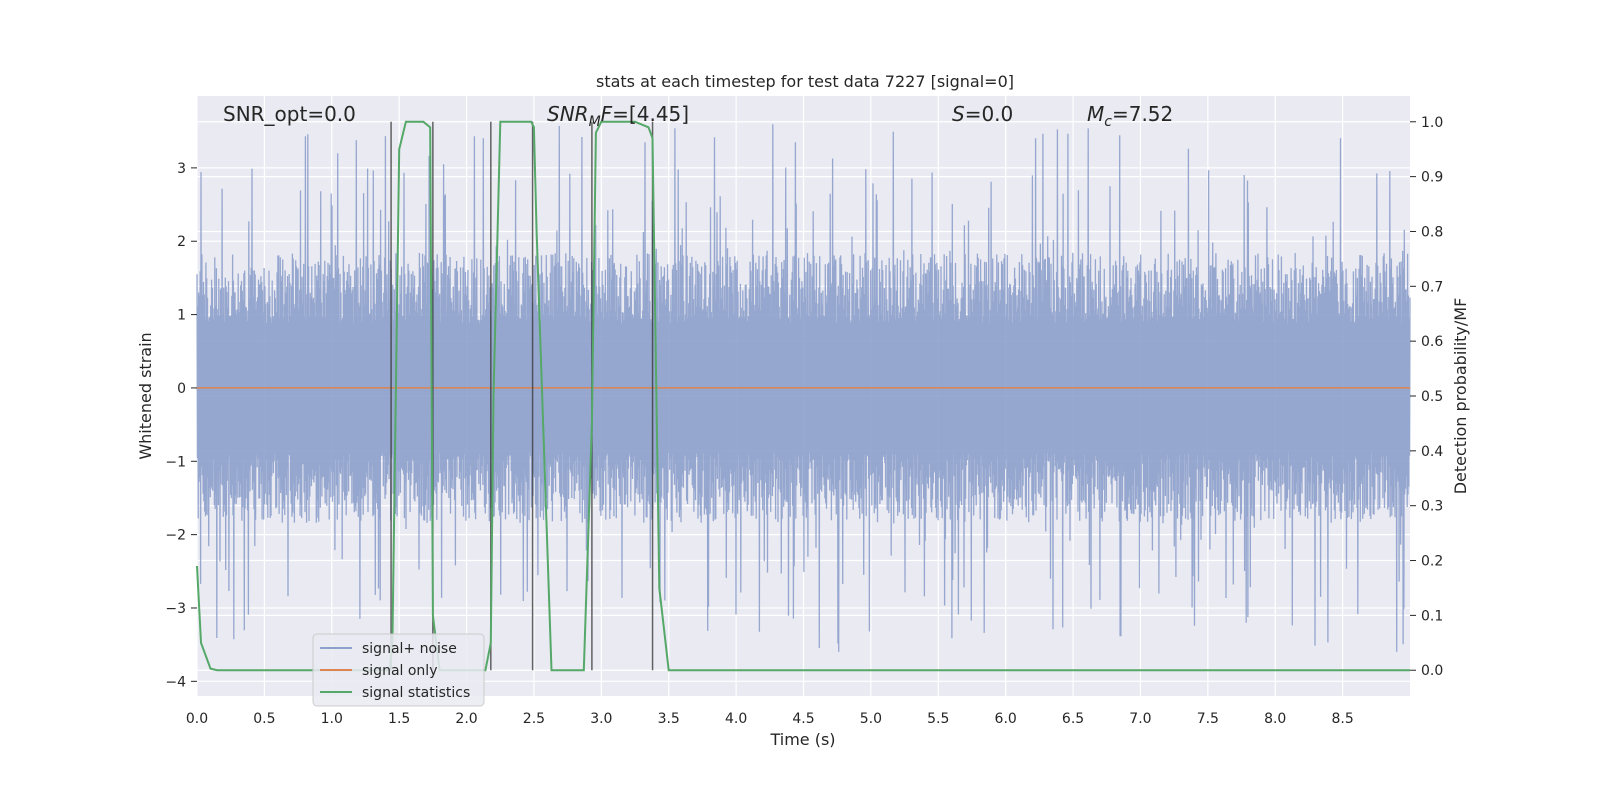  Describe the element at coordinates (145, 395) in the screenshot. I see `left-y-axis-label: Whitened strain` at that location.